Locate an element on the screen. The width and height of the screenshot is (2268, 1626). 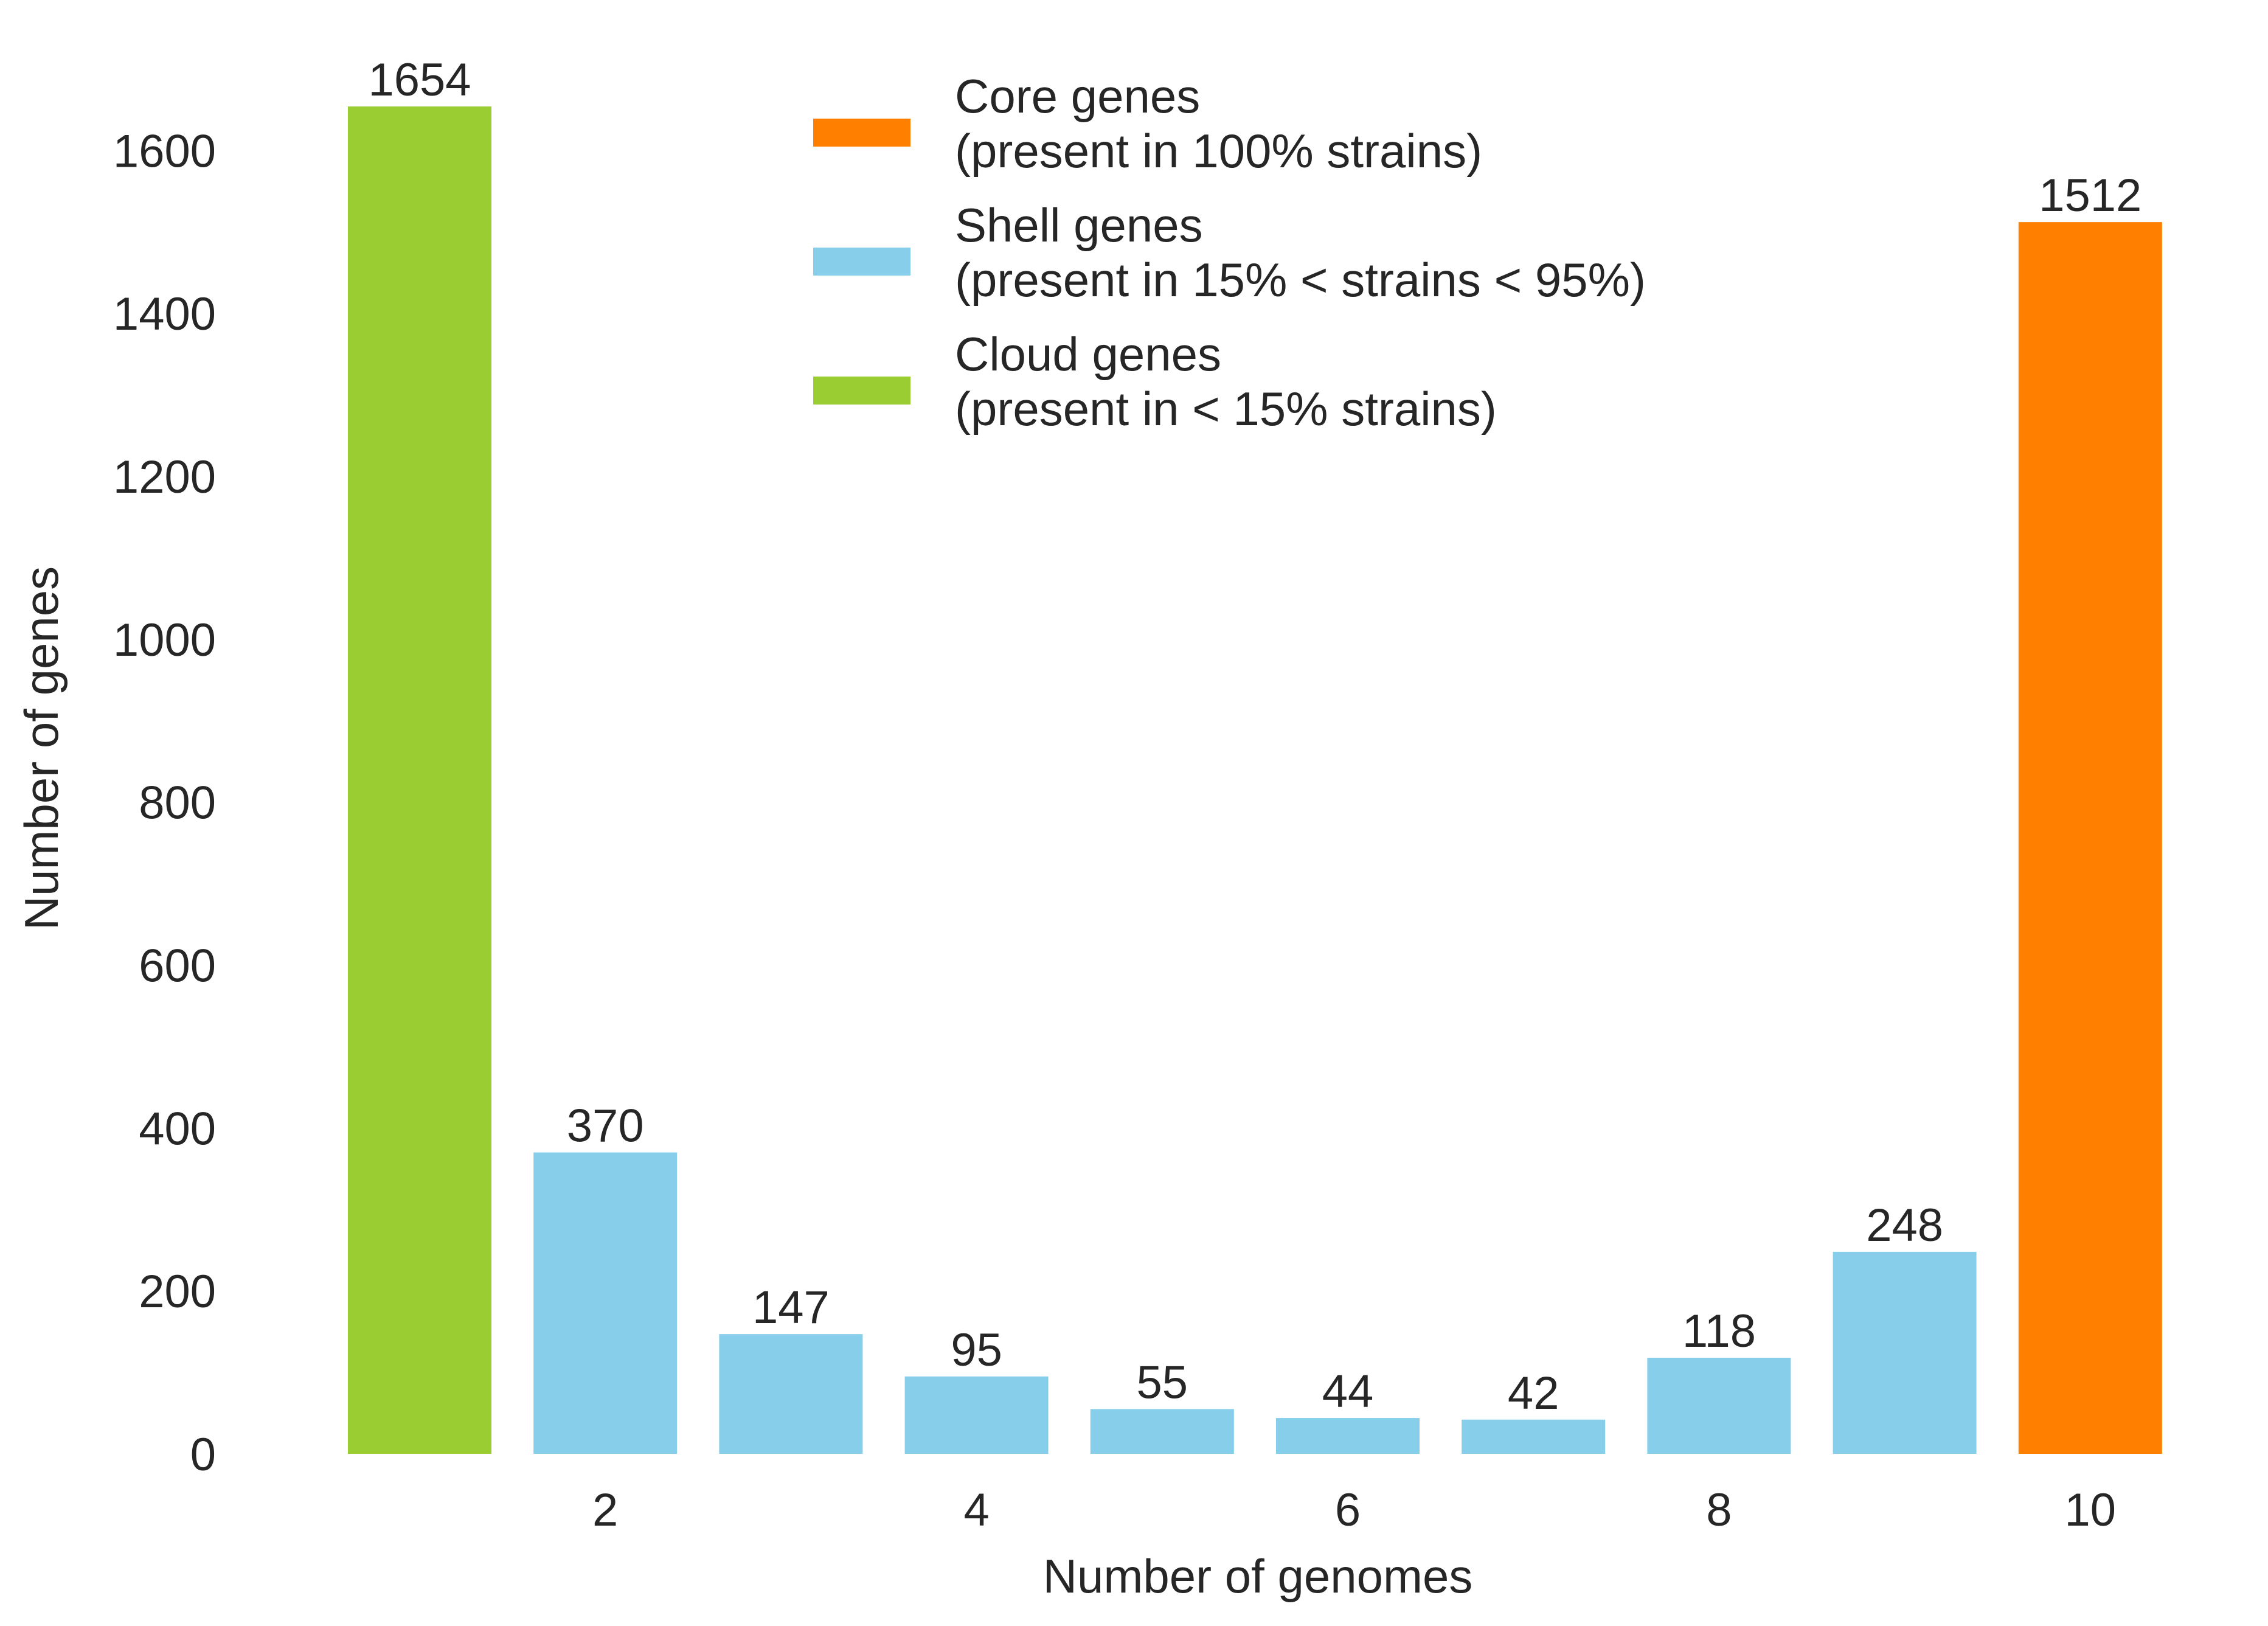
bar-value-label: 95 is located at coordinates (976, 1350).